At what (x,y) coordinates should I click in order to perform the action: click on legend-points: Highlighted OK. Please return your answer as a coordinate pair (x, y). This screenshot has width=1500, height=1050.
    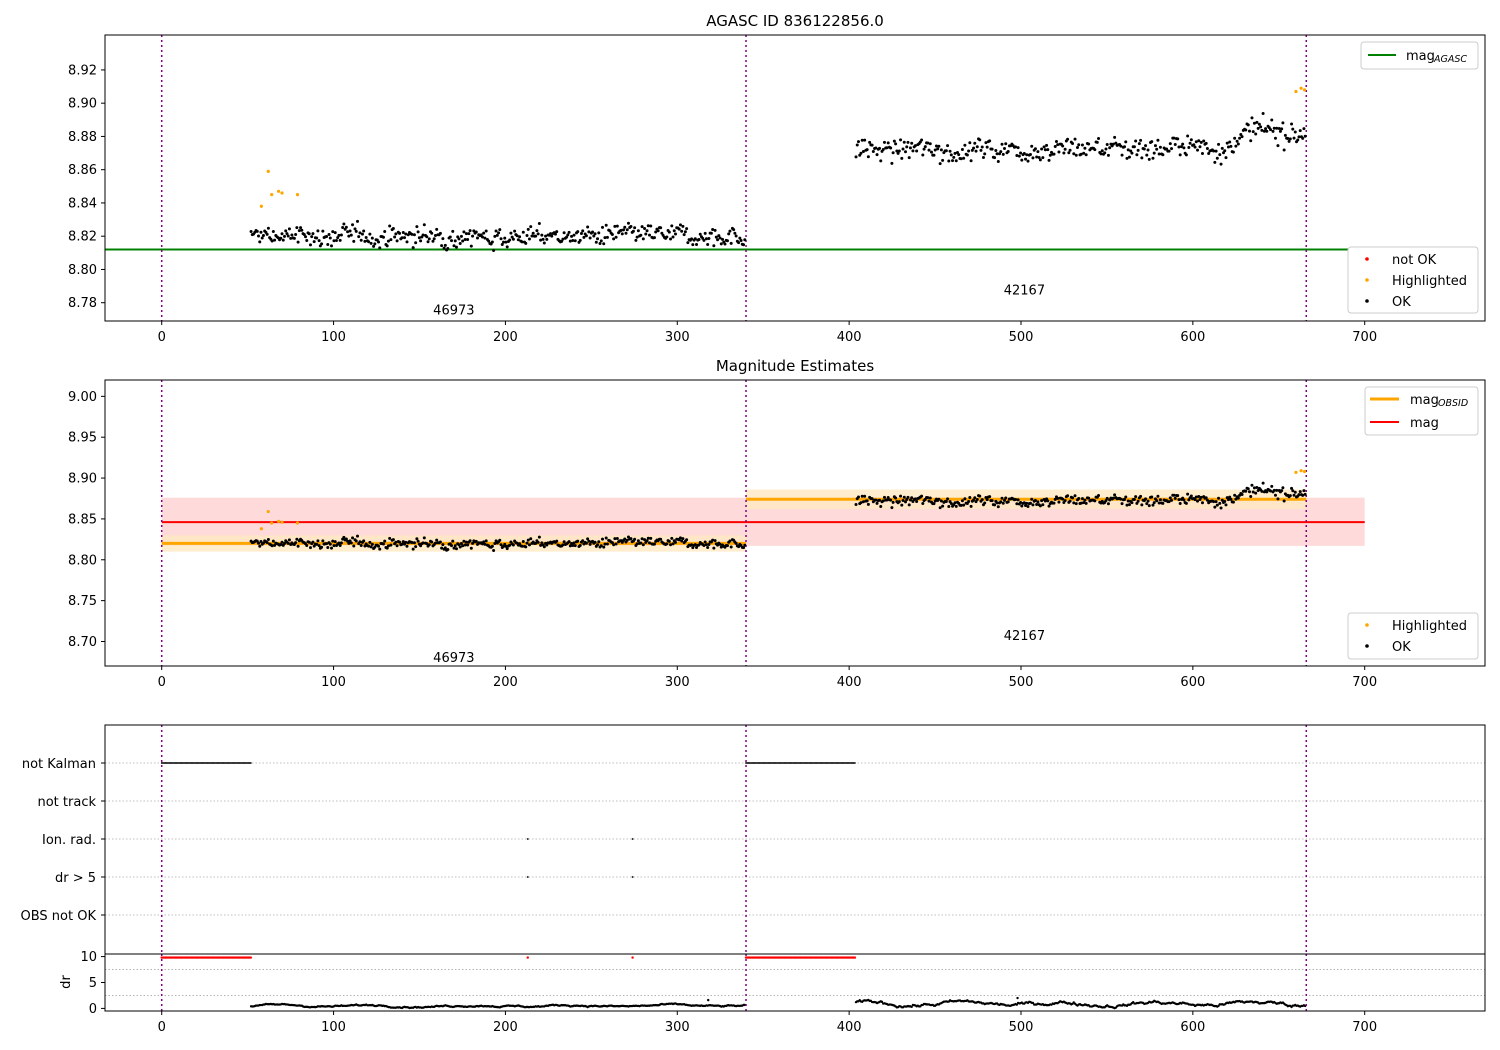
    Looking at the image, I should click on (1413, 636).